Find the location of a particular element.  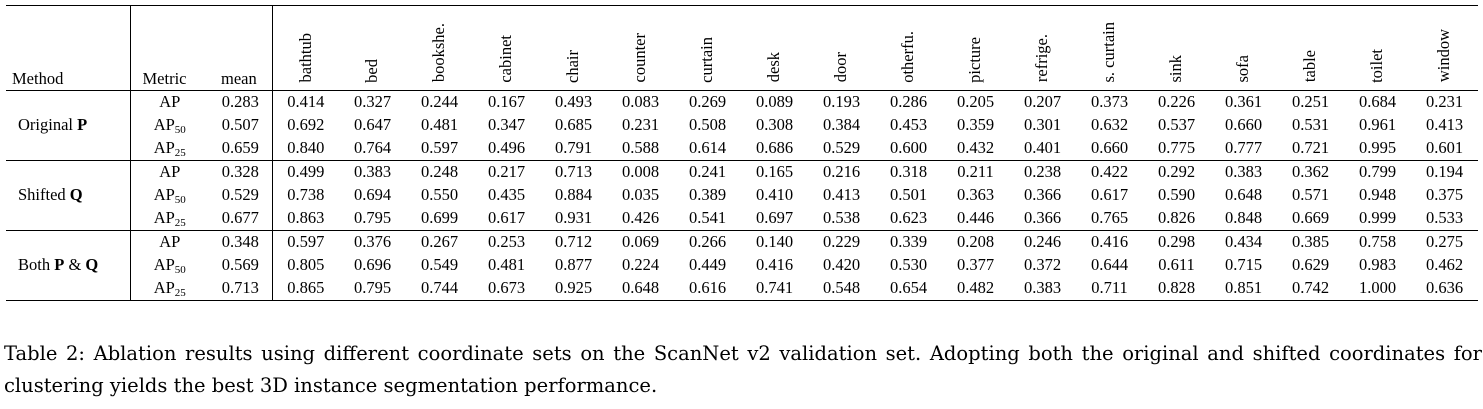

value-cell: 0.571 is located at coordinates (1310, 195).